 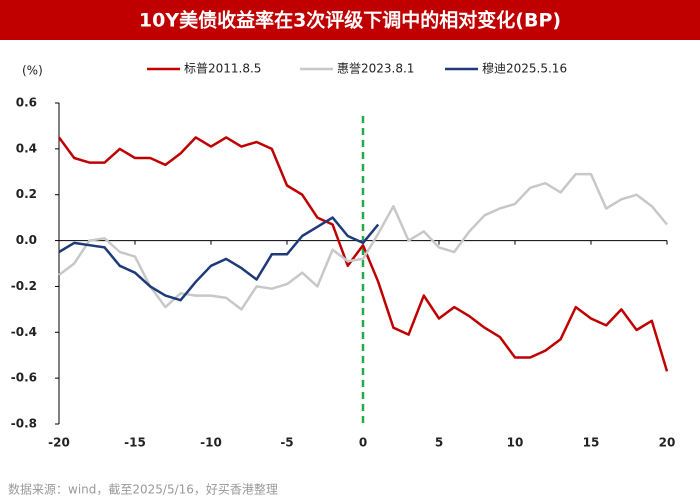 I want to click on x-tick-label: -20, so click(x=59, y=443).